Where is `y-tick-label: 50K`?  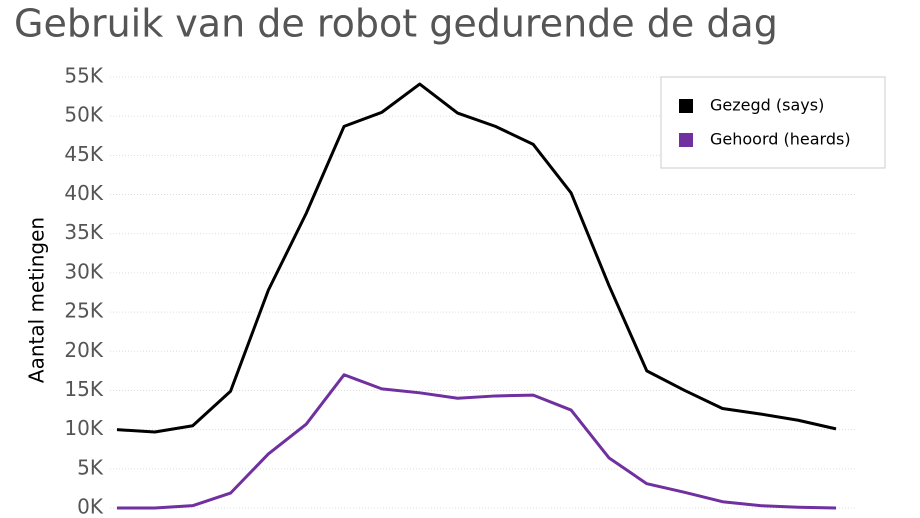
y-tick-label: 50K is located at coordinates (83, 115).